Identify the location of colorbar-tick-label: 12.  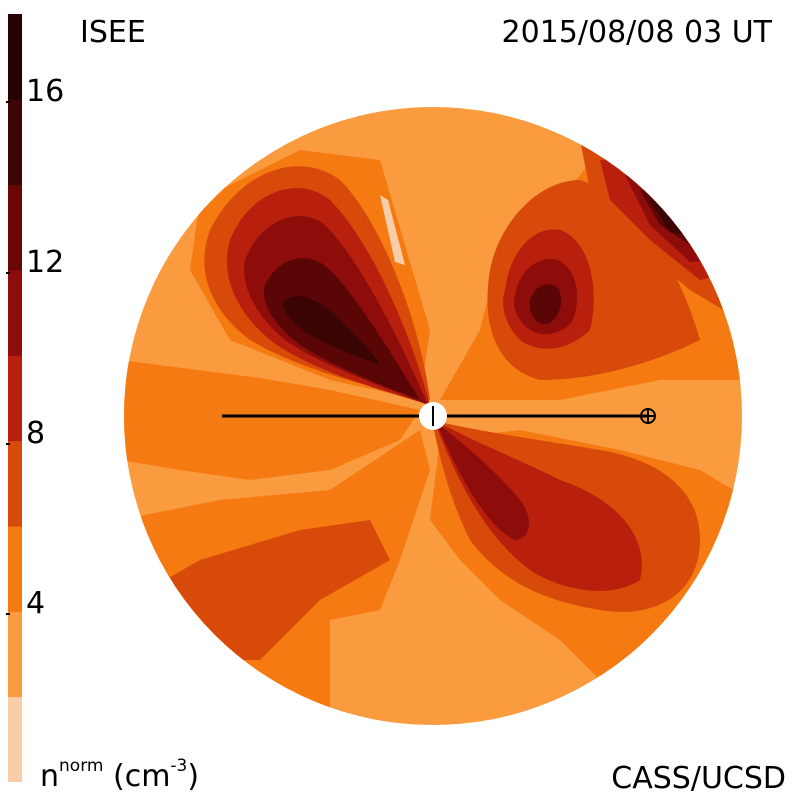
(45, 262).